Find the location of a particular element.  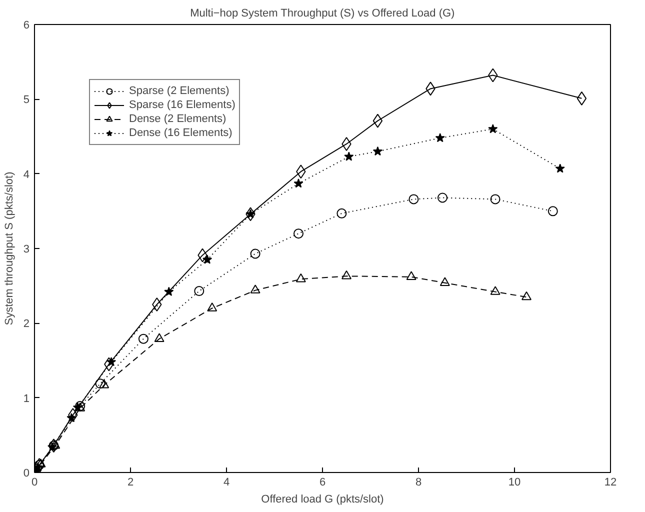

y-axis-title: System throughput S (pkts/slot) is located at coordinates (9, 249).